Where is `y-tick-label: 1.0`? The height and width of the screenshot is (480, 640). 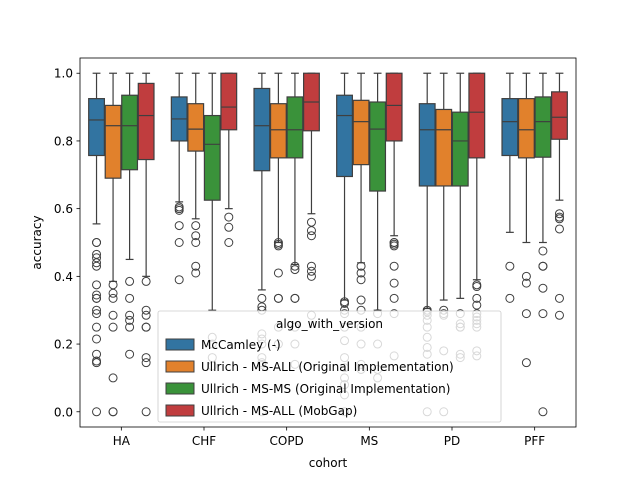
y-tick-label: 1.0 is located at coordinates (63, 74).